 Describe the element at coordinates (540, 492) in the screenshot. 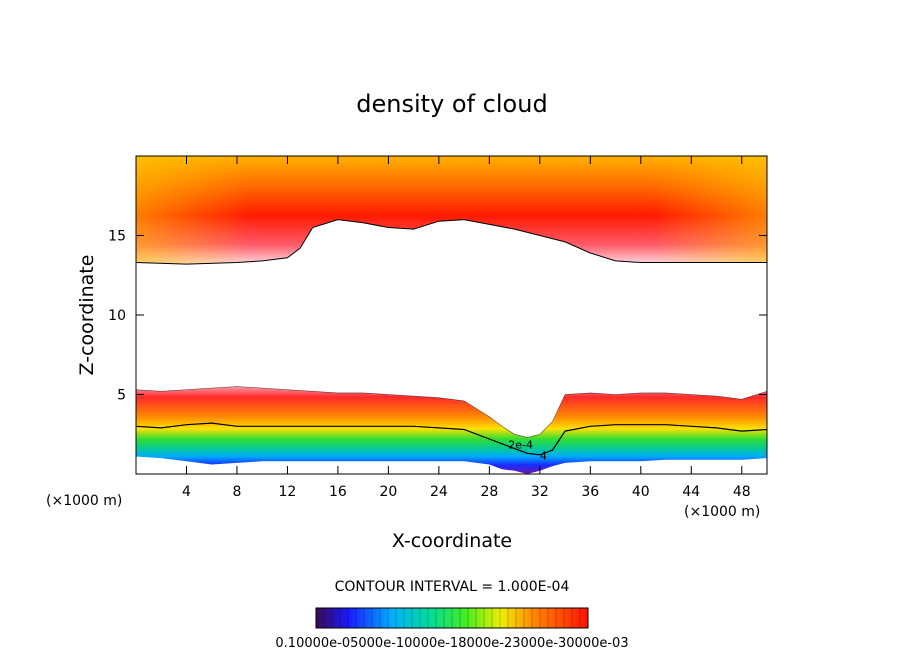

I see `x-tick-label: 32` at that location.